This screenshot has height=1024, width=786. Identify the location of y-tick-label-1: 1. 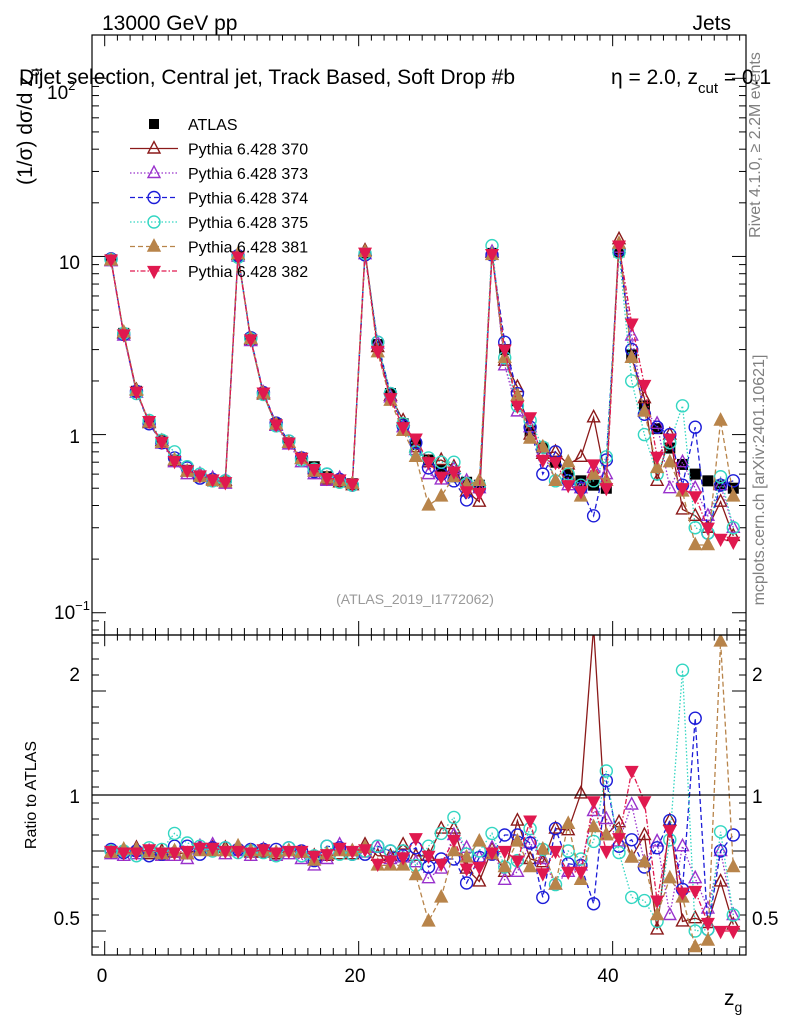
(74, 437).